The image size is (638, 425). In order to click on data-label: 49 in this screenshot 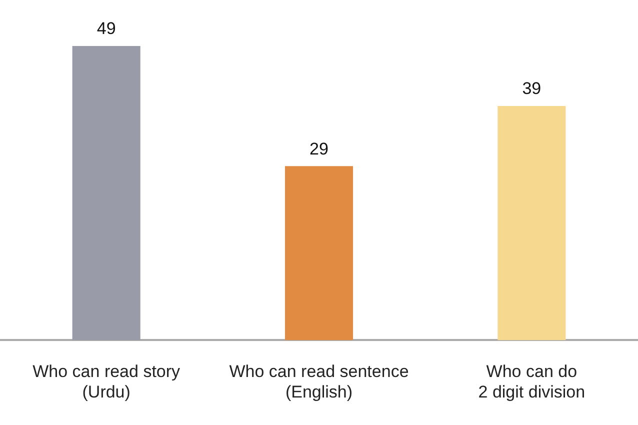, I will do `click(106, 28)`.